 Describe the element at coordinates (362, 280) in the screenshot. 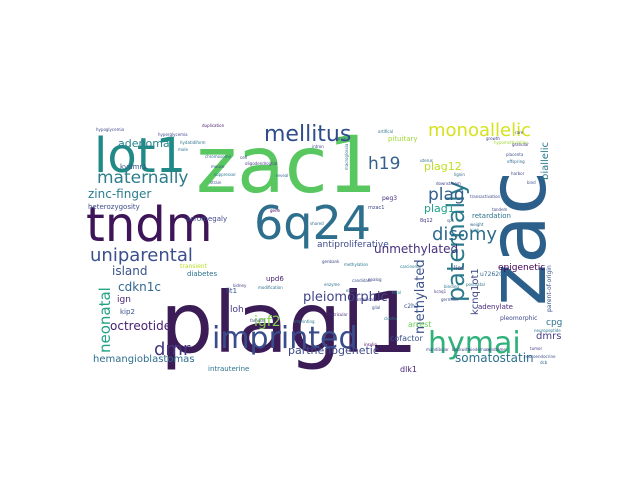

I see `cloud-word-candidate: candidate` at that location.